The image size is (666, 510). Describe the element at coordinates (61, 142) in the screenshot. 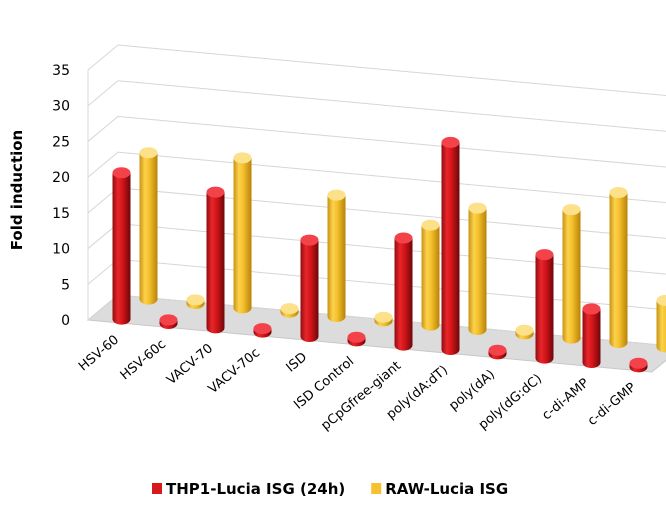

I see `y-tick-label: 25` at that location.